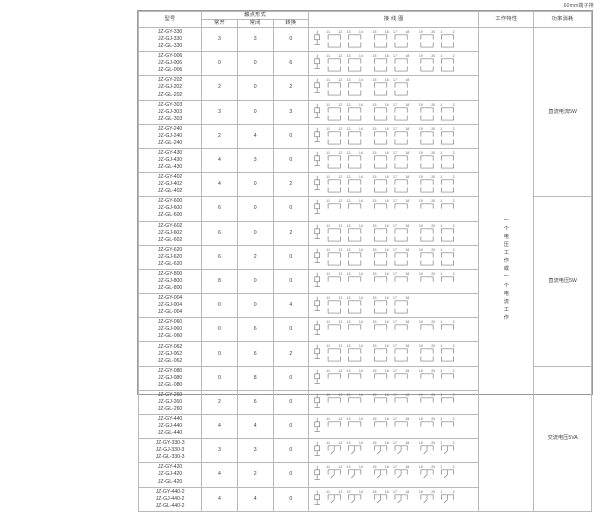  What do you see at coordinates (170, 104) in the screenshot?
I see `model-variant: JZ-GY-303` at bounding box center [170, 104].